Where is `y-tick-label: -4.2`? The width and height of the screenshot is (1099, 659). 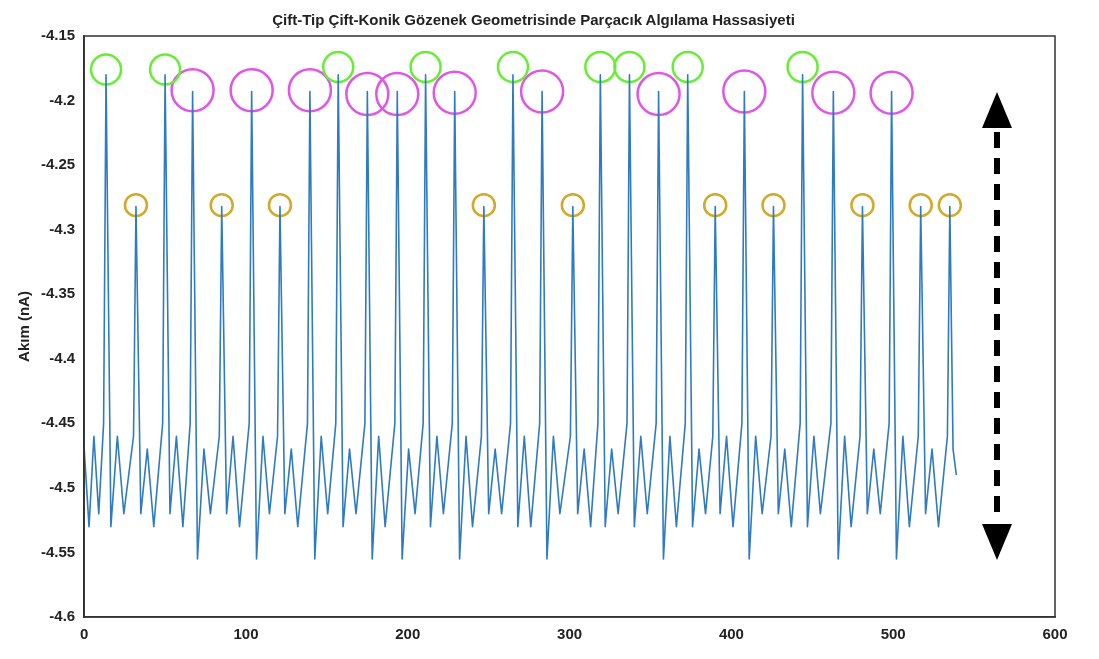 y-tick-label: -4.2 is located at coordinates (62, 99).